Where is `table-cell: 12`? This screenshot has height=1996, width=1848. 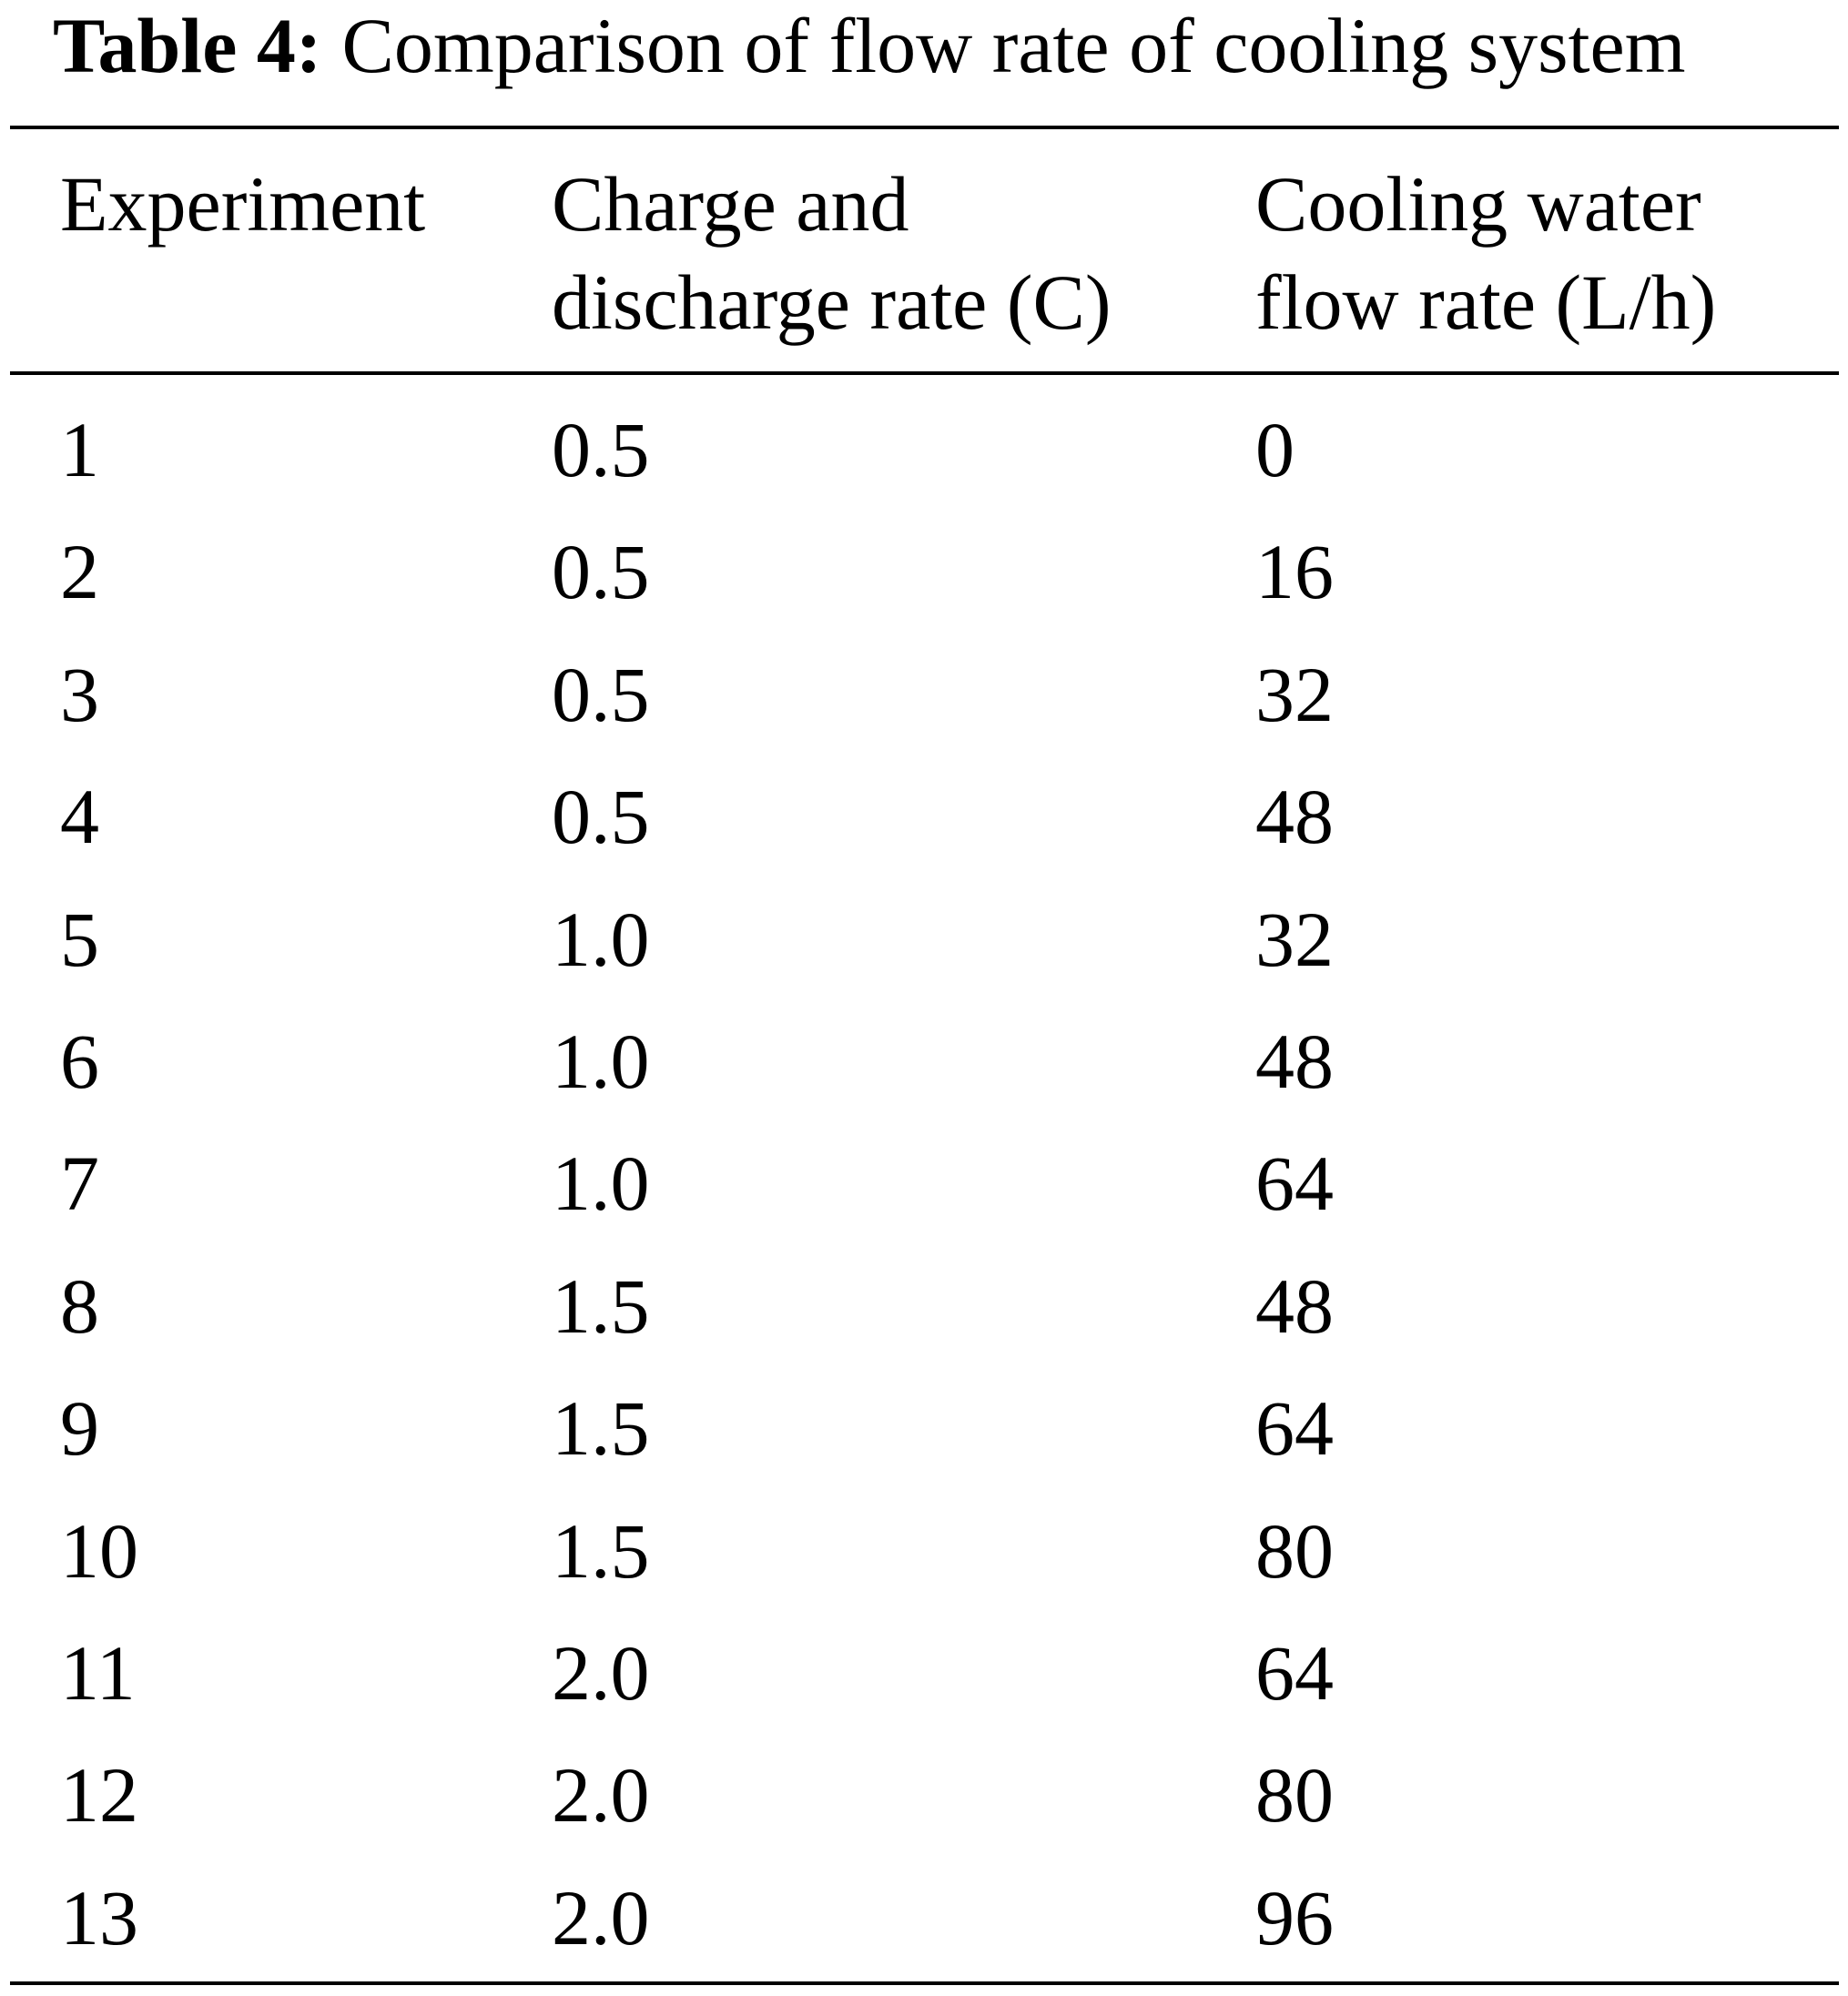
table-cell: 12 is located at coordinates (99, 1795).